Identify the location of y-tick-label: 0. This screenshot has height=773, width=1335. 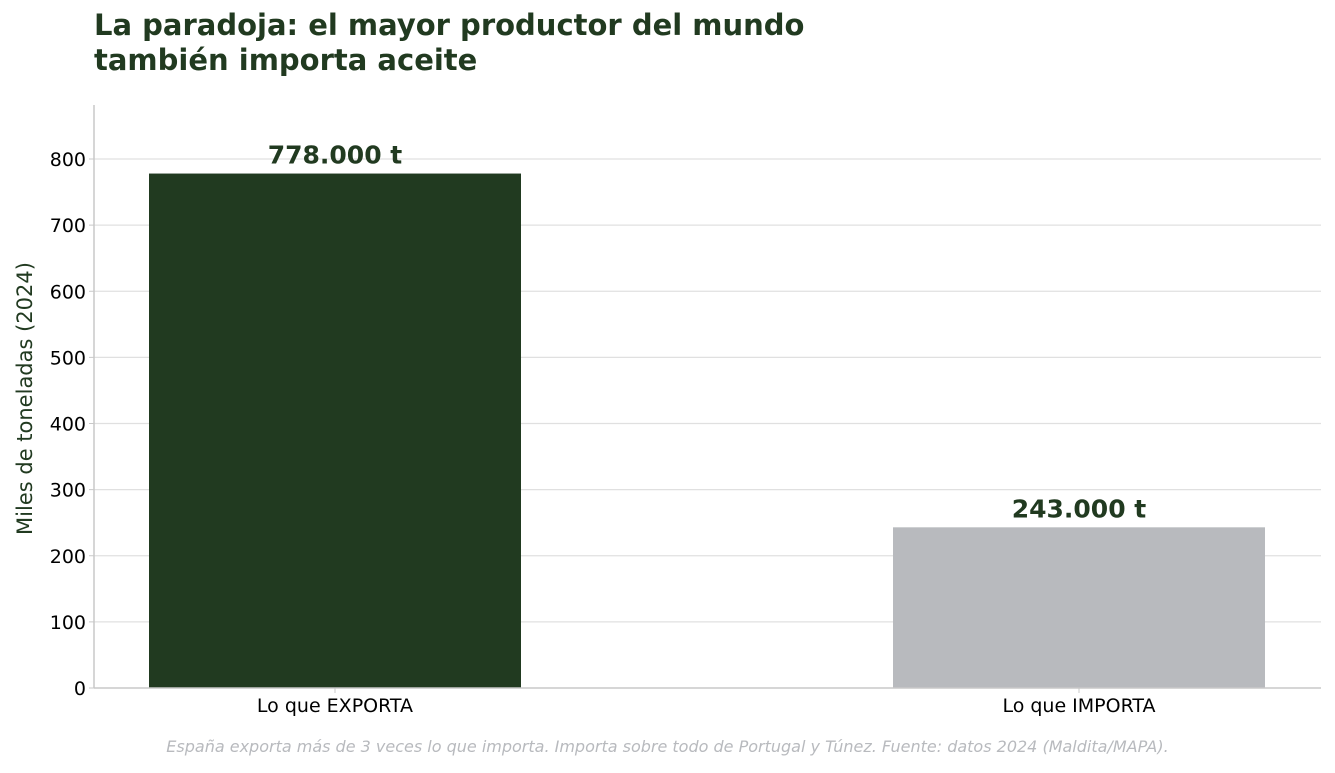
(80, 689).